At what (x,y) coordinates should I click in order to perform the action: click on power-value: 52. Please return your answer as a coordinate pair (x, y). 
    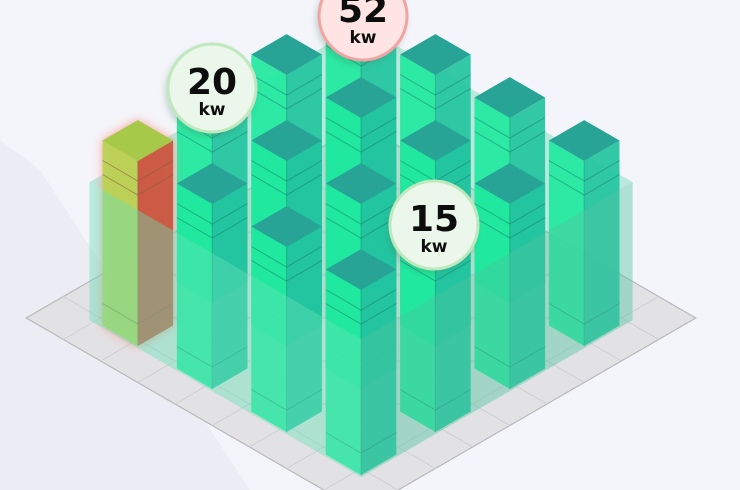
    Looking at the image, I should click on (363, 15).